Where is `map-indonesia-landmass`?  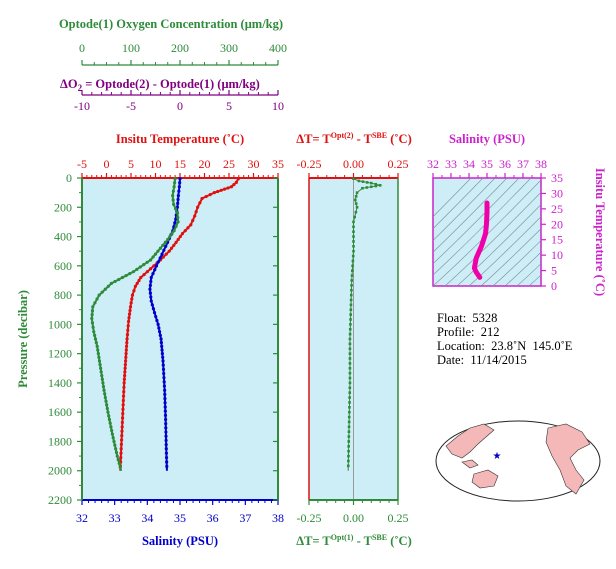
map-indonesia-landmass is located at coordinates (470, 464).